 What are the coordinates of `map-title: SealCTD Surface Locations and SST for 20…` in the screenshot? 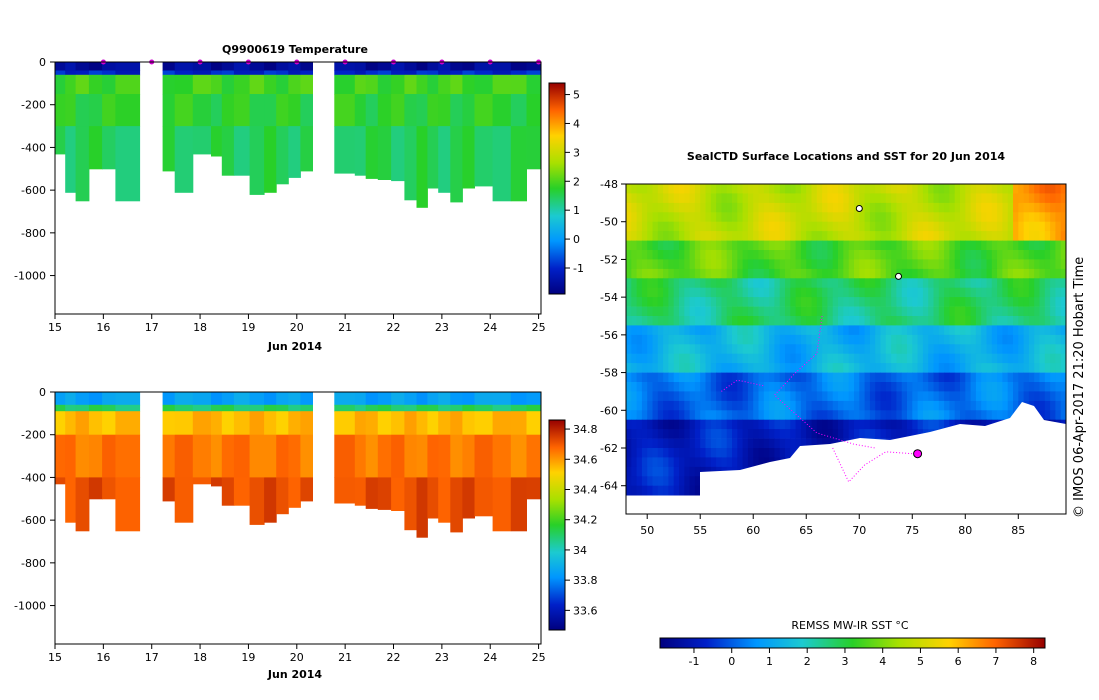 It's located at (846, 156).